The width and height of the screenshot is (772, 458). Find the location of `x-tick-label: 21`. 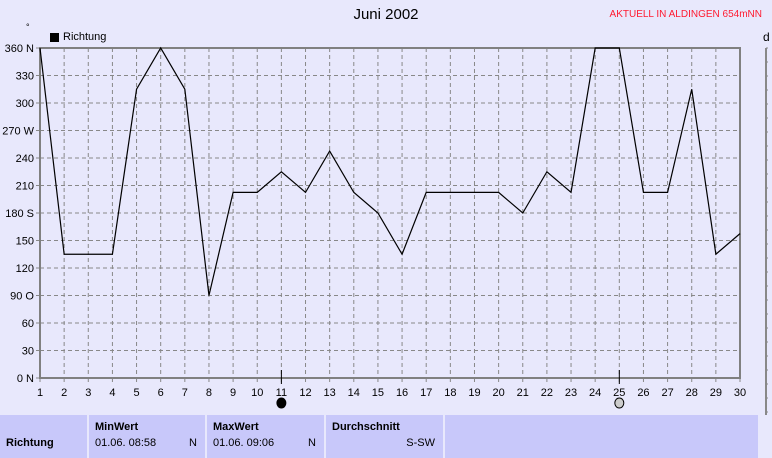

x-tick-label: 21 is located at coordinates (523, 393).